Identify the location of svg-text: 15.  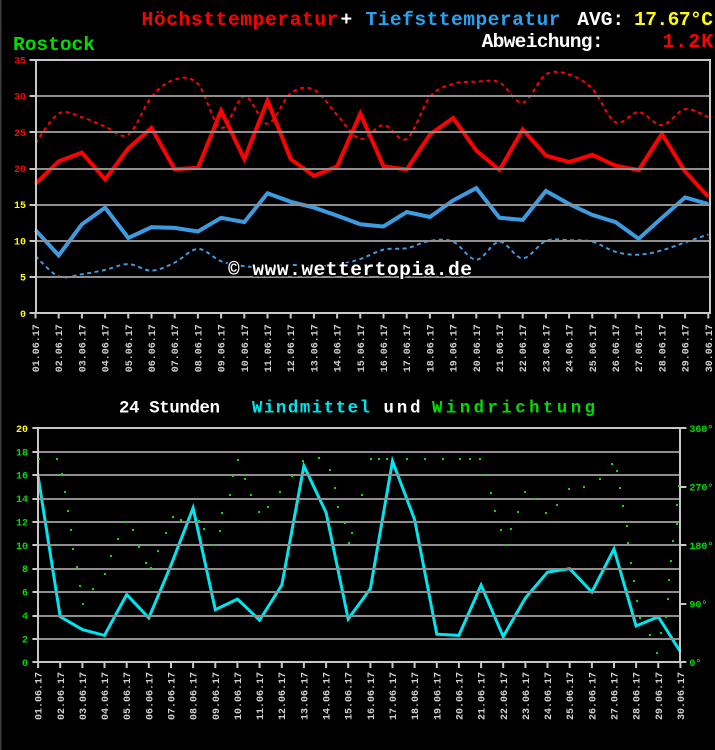
(20, 206).